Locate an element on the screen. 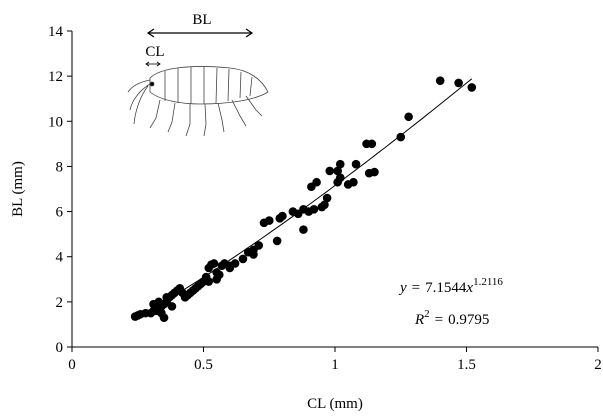 The image size is (603, 419). eq-lhs: y is located at coordinates (402, 288).